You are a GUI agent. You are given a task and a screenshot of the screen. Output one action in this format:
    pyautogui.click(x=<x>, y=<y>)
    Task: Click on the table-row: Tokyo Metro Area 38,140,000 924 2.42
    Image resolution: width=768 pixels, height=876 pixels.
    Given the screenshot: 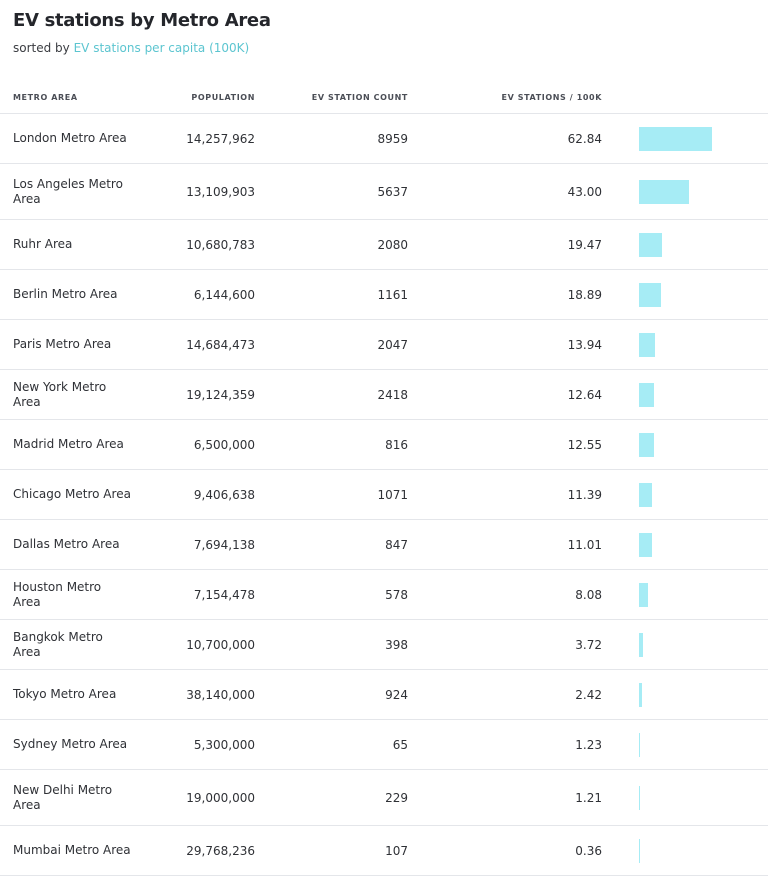 What is the action you would take?
    pyautogui.click(x=384, y=694)
    